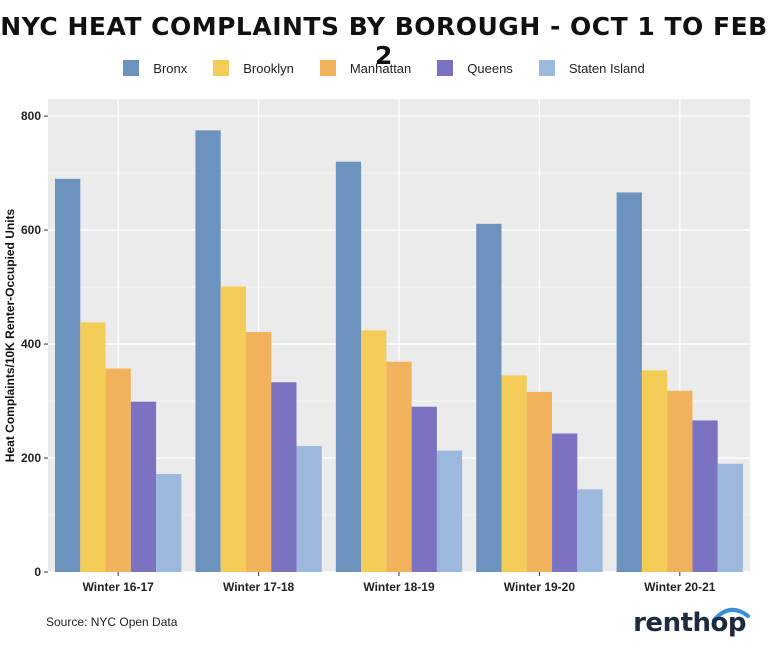  I want to click on y-tick-label: 200, so click(31, 458).